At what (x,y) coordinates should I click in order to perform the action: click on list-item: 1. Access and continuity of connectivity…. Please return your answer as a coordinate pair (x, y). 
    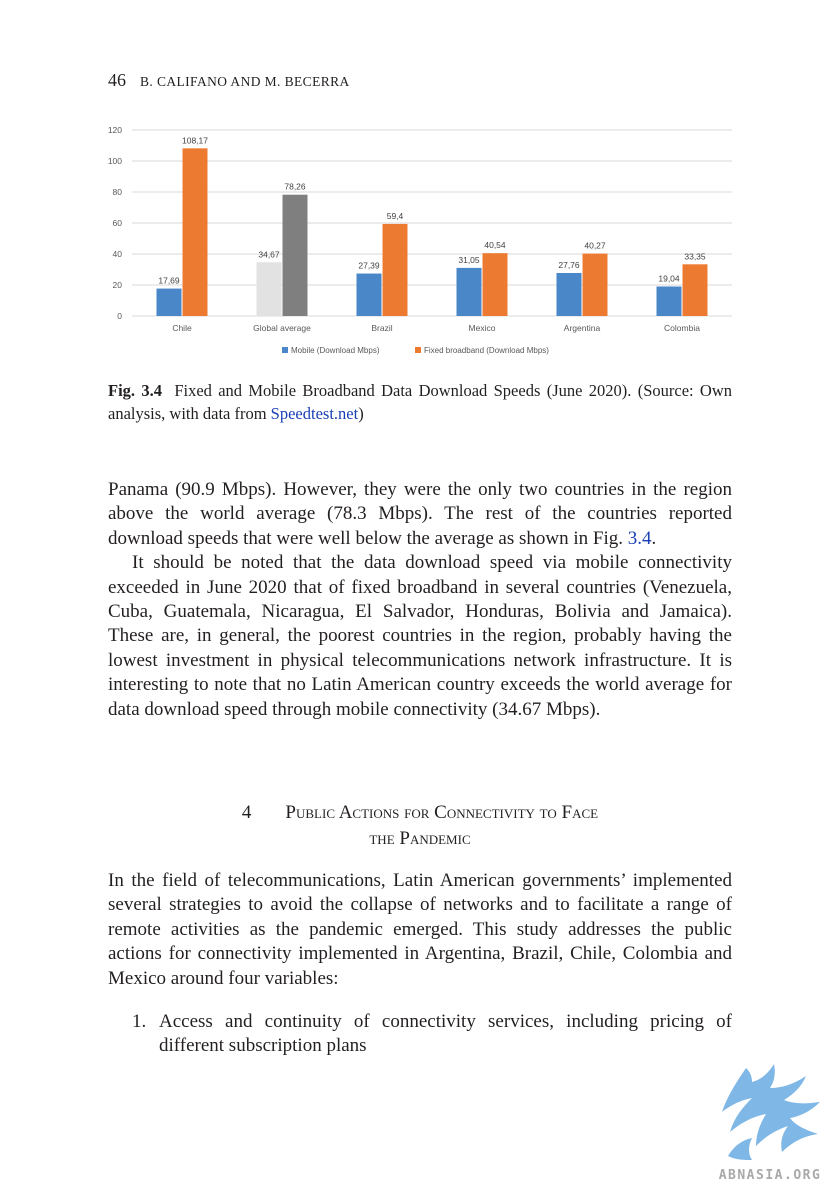
    Looking at the image, I should click on (432, 1034).